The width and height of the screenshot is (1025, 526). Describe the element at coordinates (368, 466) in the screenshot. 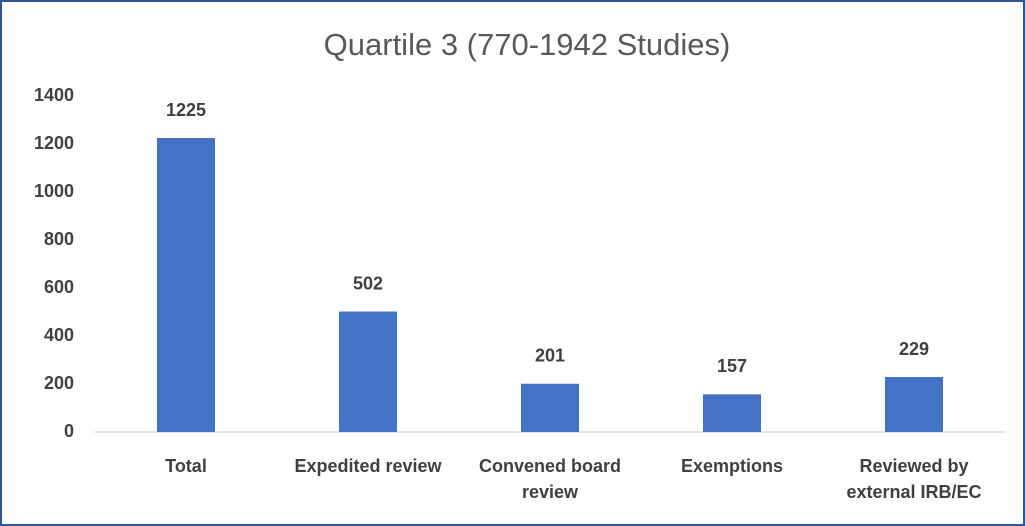

I see `x-tick-label: Expedited review` at that location.